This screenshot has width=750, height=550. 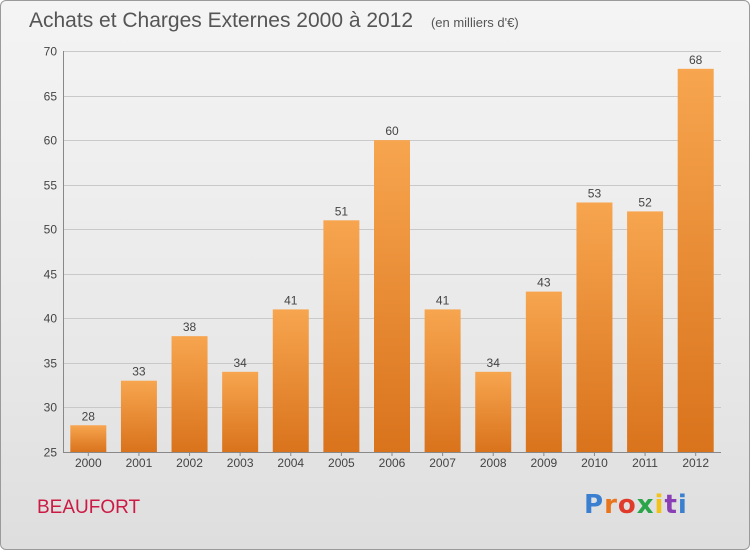 What do you see at coordinates (88, 438) in the screenshot?
I see `bar-2000` at bounding box center [88, 438].